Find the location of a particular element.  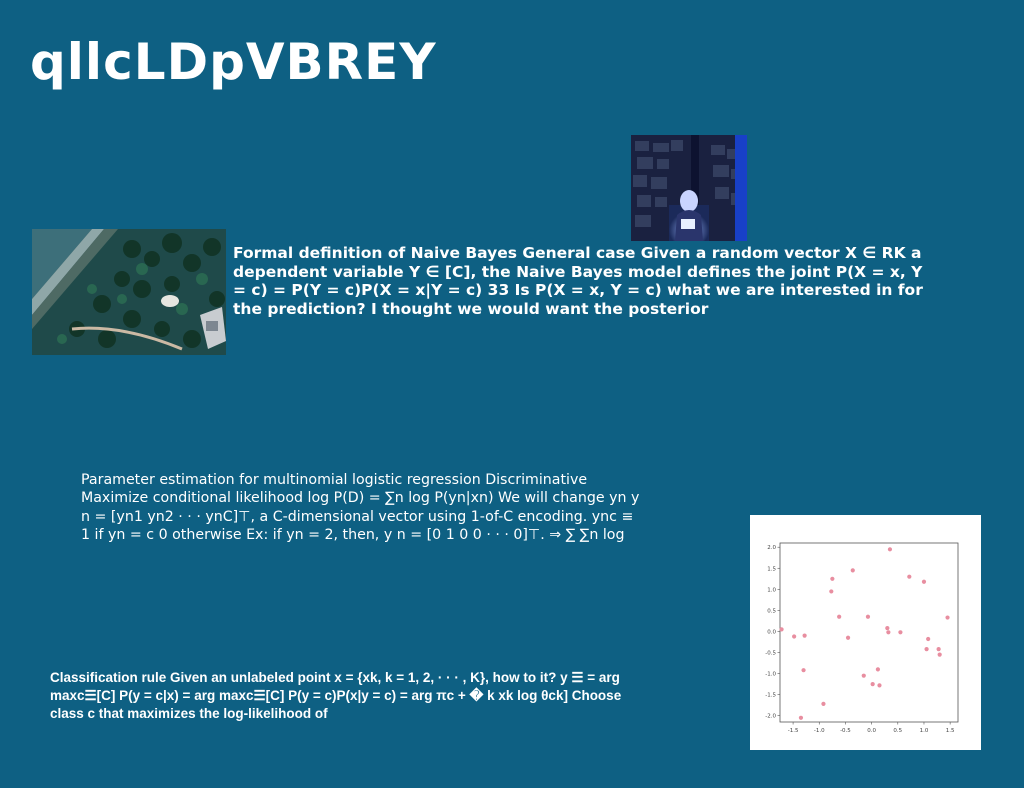

y-tick-label: -1.0 is located at coordinates (770, 675).